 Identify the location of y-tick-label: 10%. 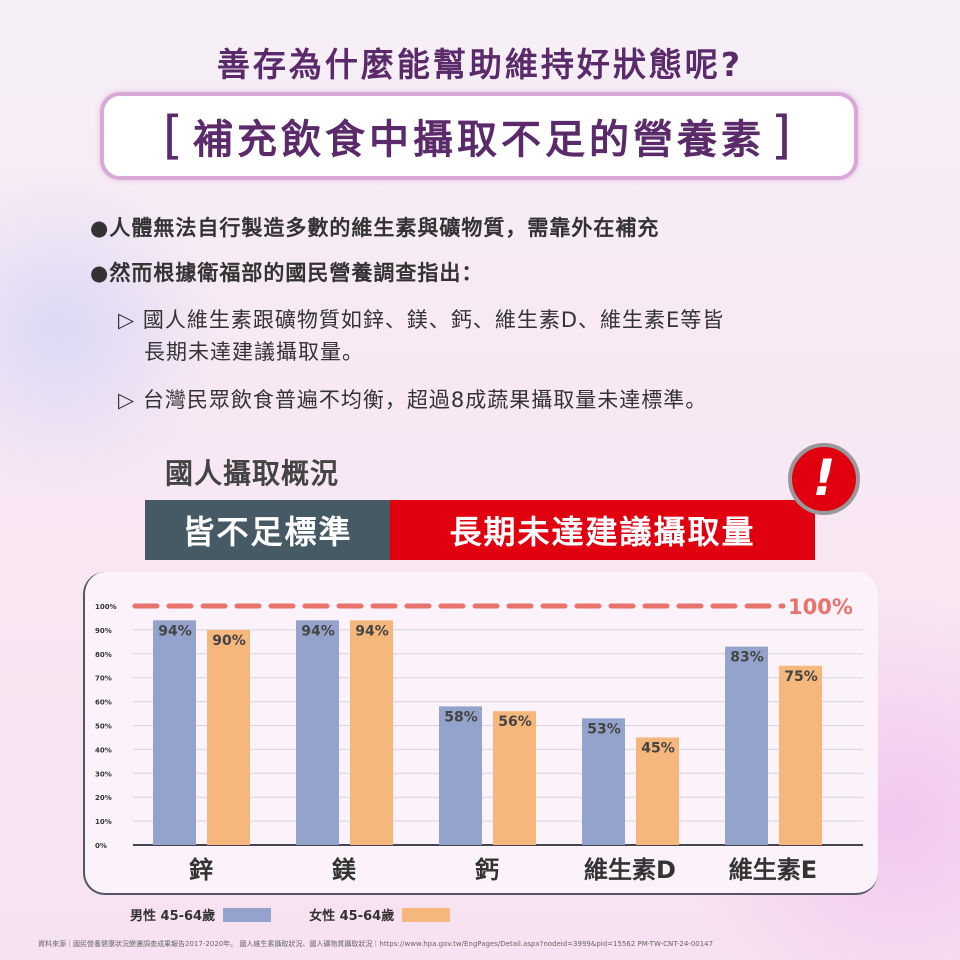
(103, 822).